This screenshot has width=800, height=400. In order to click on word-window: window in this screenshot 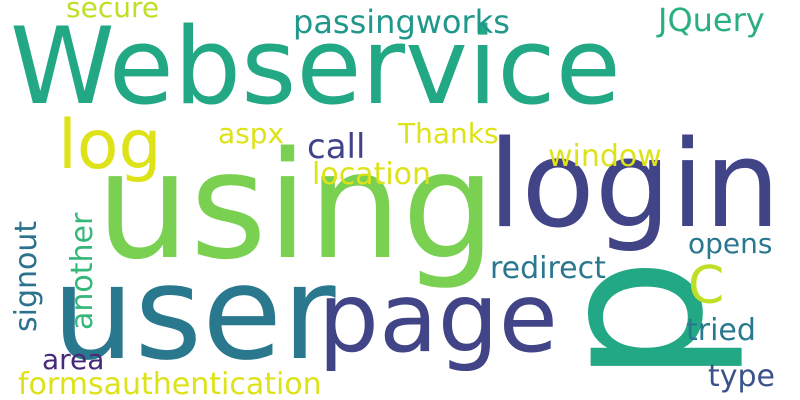, I will do `click(605, 156)`.